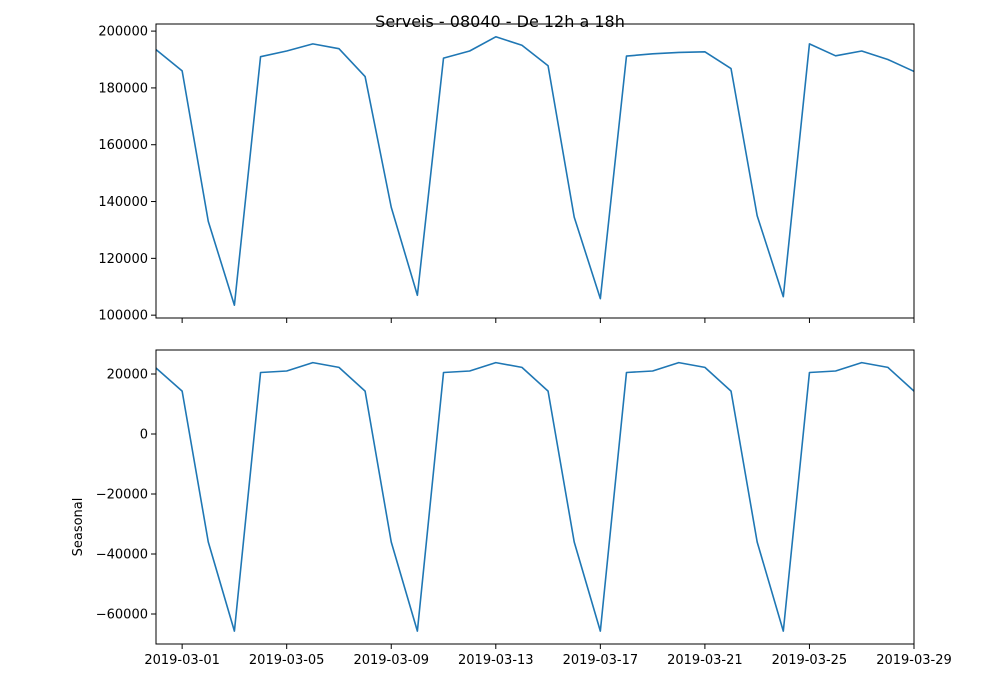 The width and height of the screenshot is (1000, 700). Describe the element at coordinates (123, 145) in the screenshot. I see `y-tick-label: 160000` at that location.